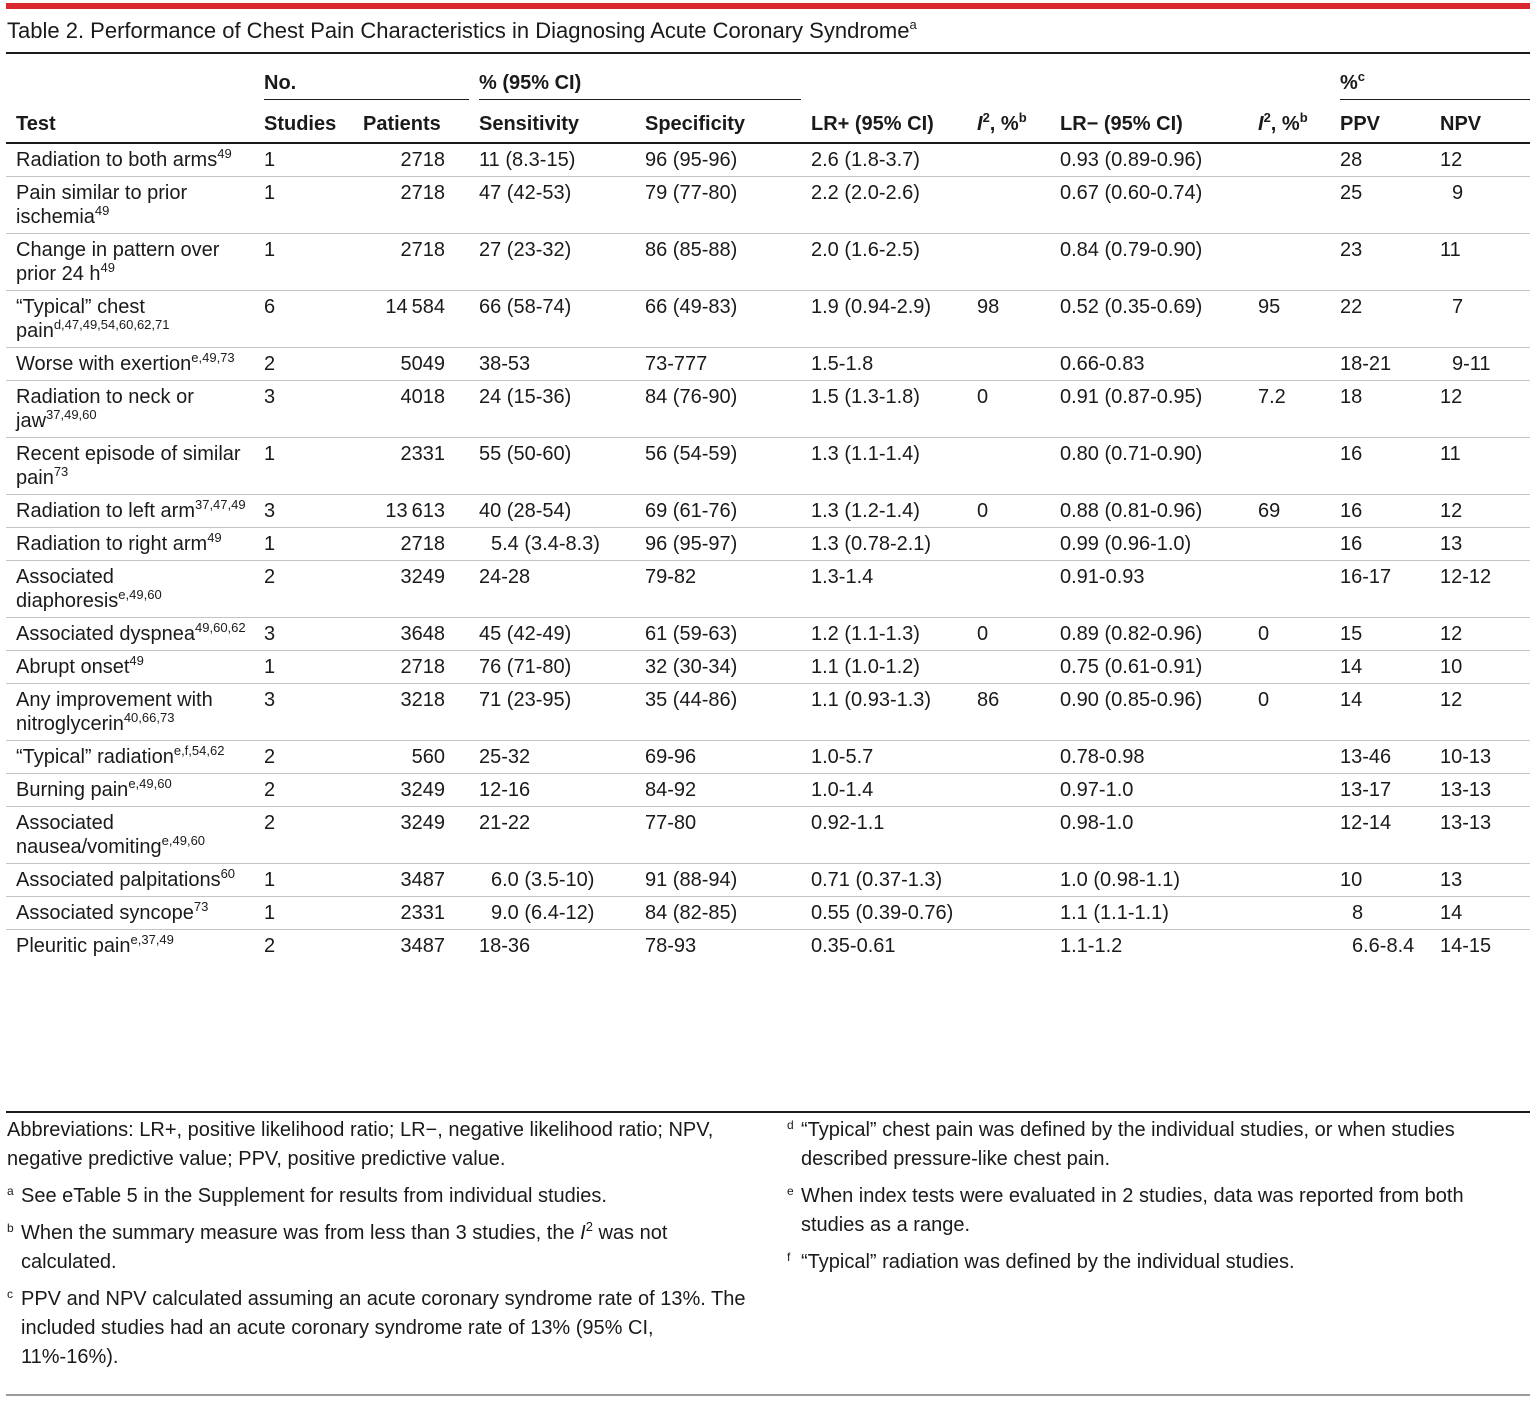  What do you see at coordinates (1008, 124) in the screenshot?
I see `col-i2-positive: I2, %b` at bounding box center [1008, 124].